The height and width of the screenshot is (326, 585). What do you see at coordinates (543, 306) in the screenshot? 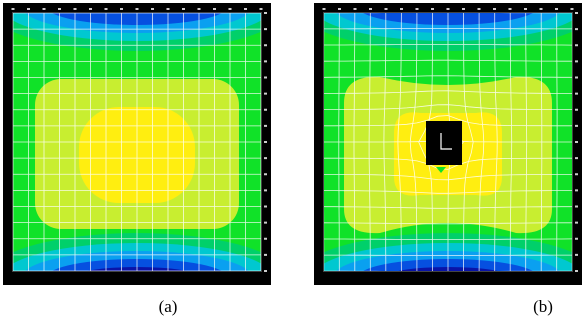
I see `caption-b: (b)` at bounding box center [543, 306].